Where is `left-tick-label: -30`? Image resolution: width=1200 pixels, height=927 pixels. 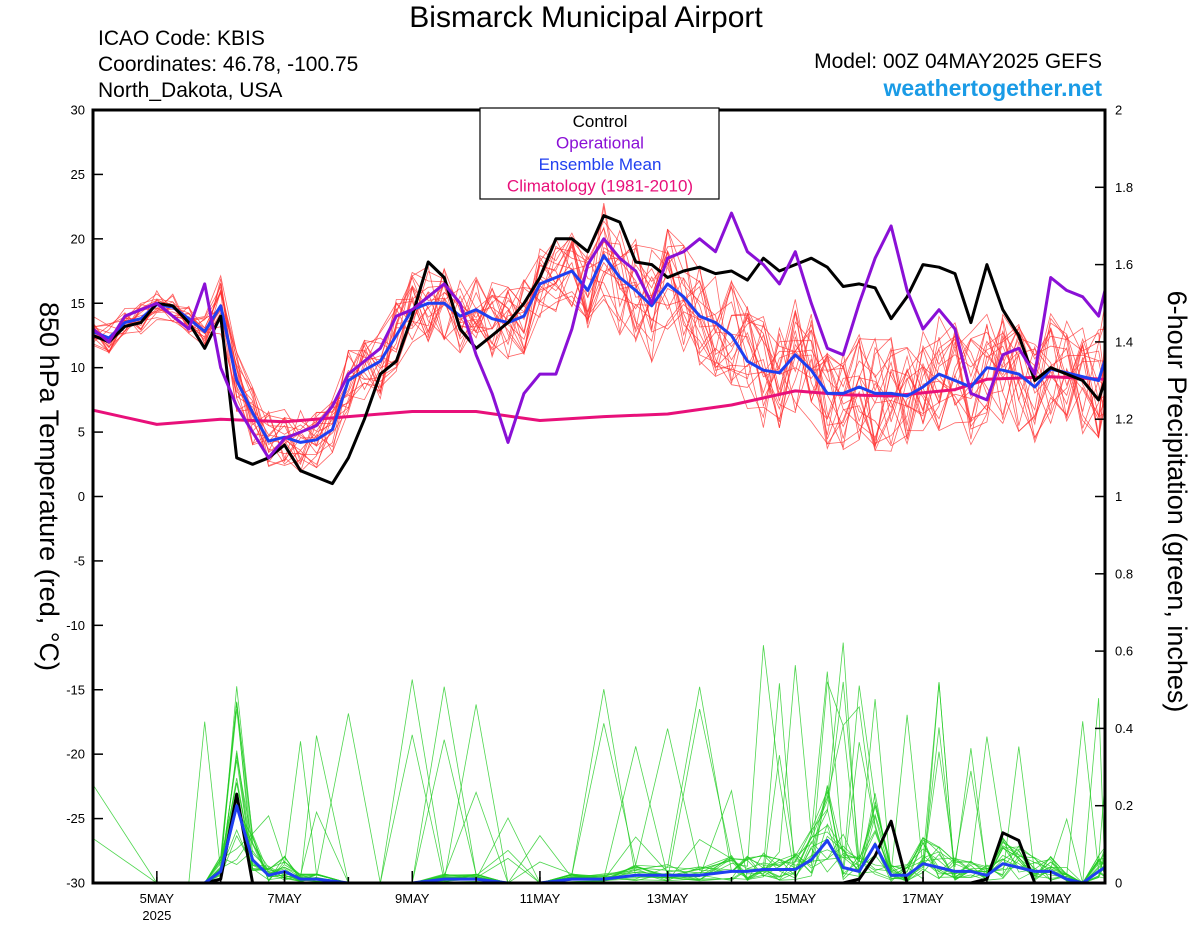
left-tick-label: -30 is located at coordinates (75, 883).